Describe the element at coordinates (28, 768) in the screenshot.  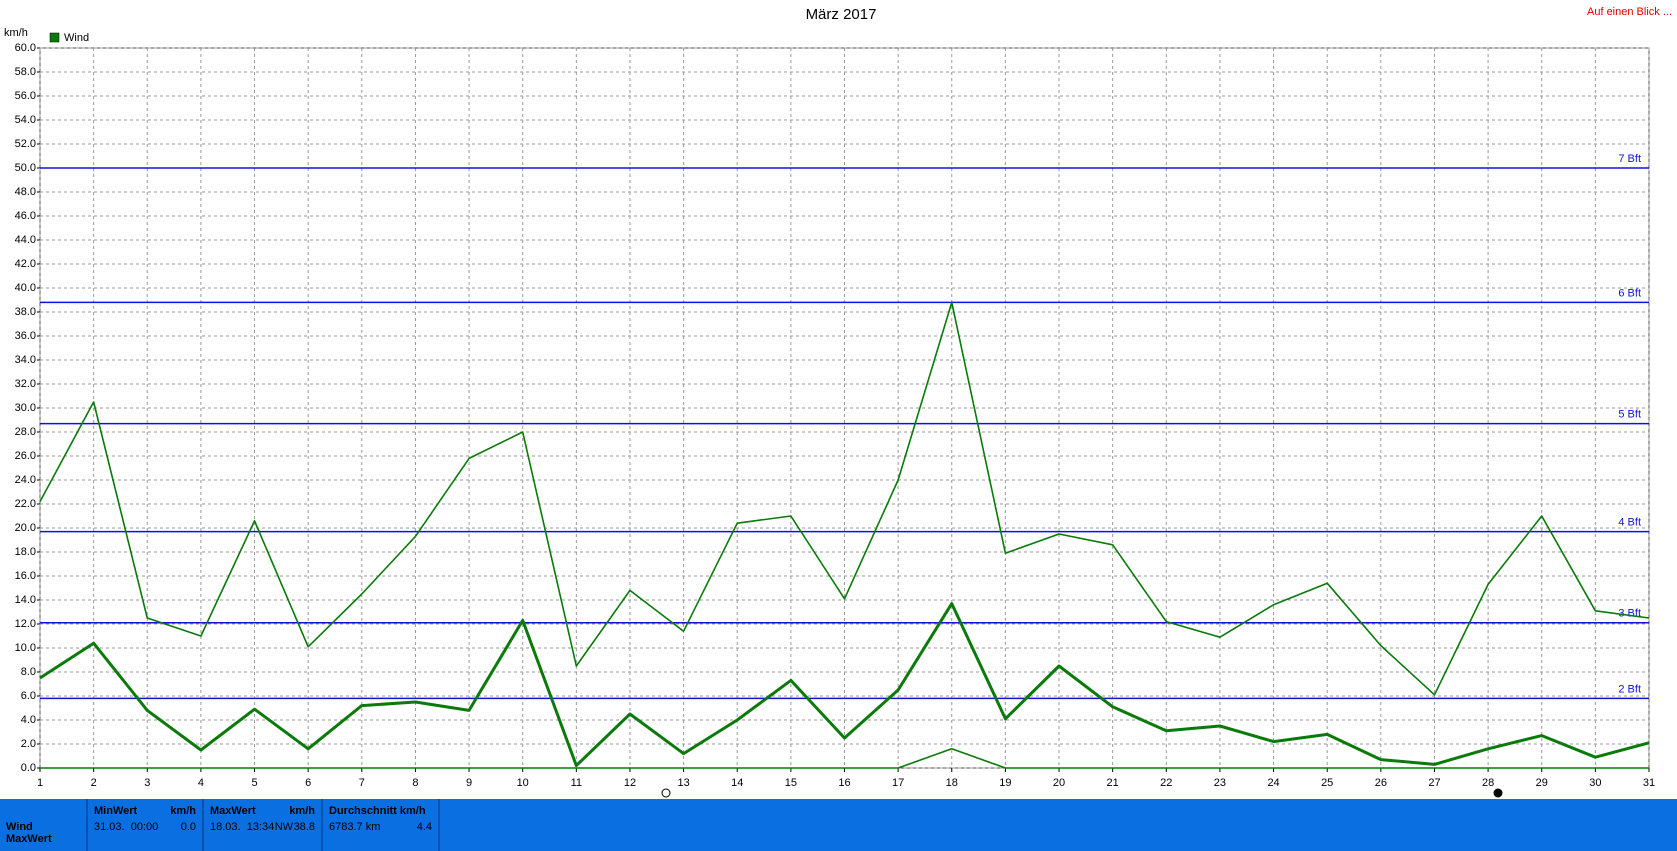
I see `y-tick-label: 0.0` at that location.